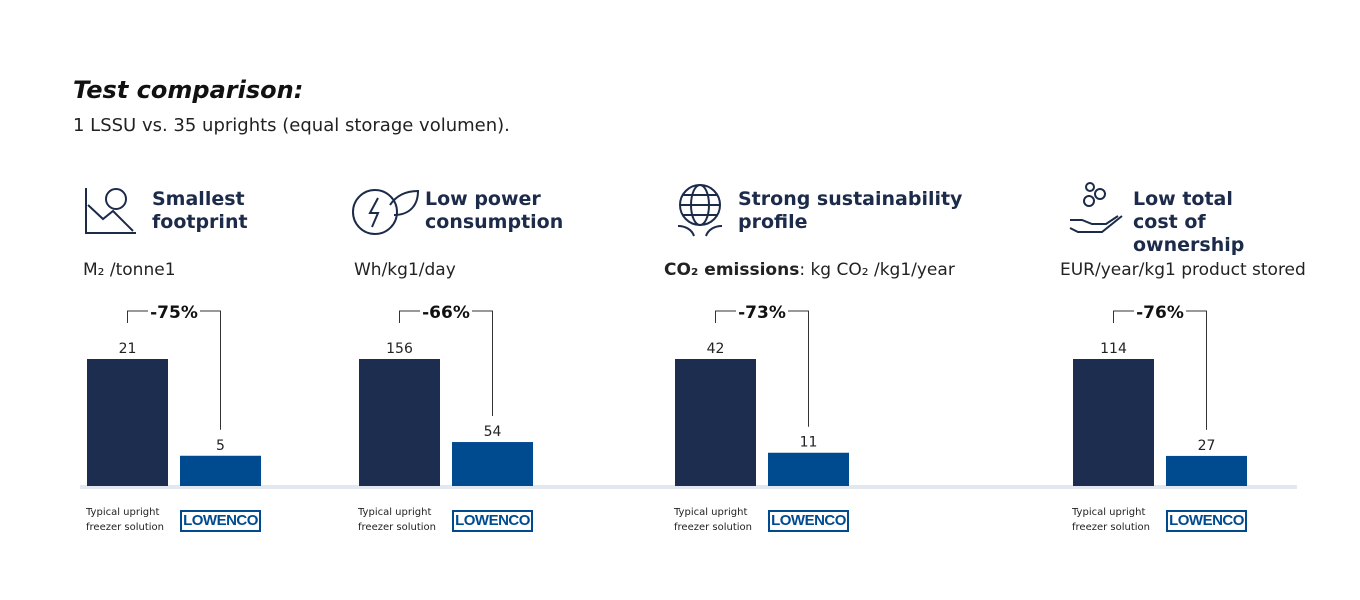  I want to click on value-label: 27, so click(1207, 446).